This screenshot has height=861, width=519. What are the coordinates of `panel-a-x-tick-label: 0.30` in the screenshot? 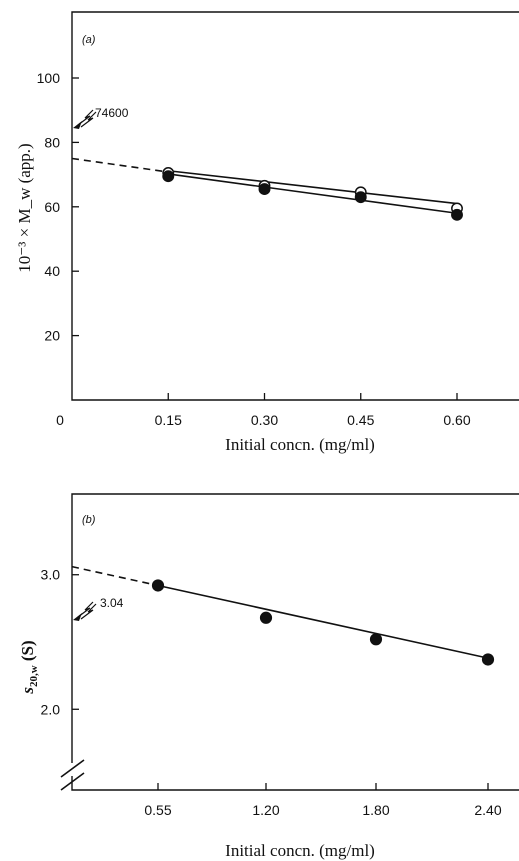 It's located at (264, 420).